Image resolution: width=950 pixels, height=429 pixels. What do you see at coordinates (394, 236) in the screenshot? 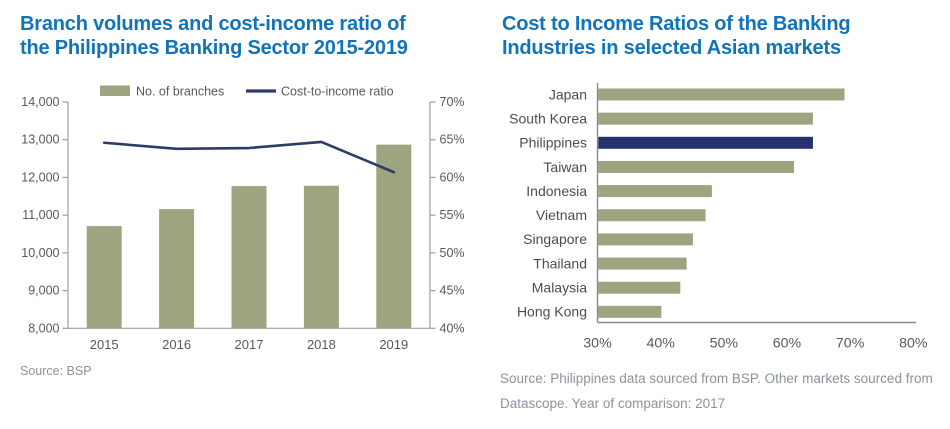
I see `branches-bar-2019` at bounding box center [394, 236].